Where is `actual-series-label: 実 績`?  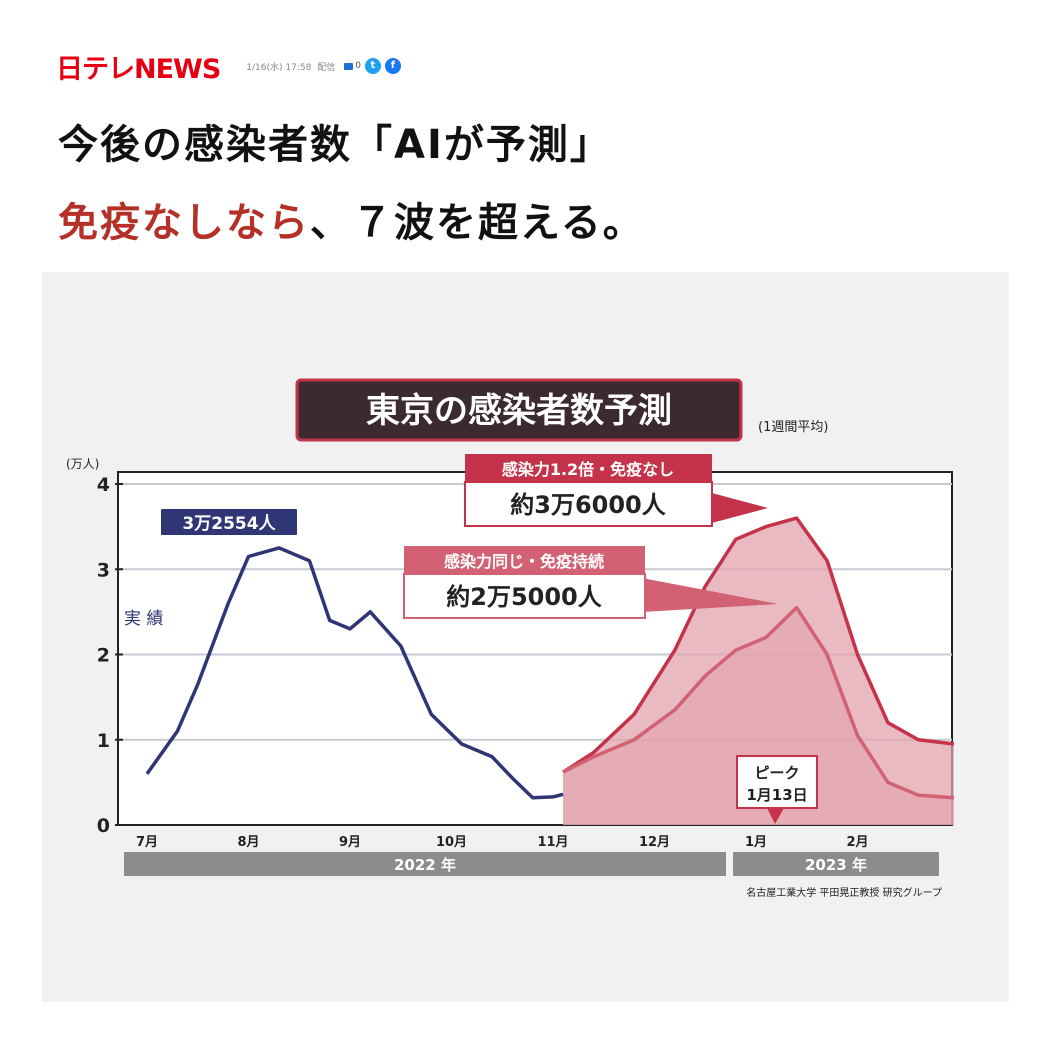
actual-series-label: 実 績 is located at coordinates (143, 619).